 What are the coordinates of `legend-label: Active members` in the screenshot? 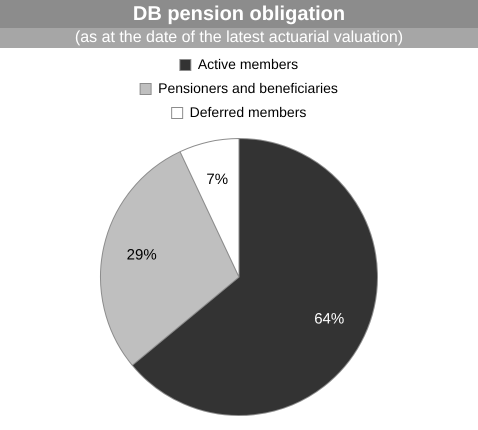 It's located at (248, 64).